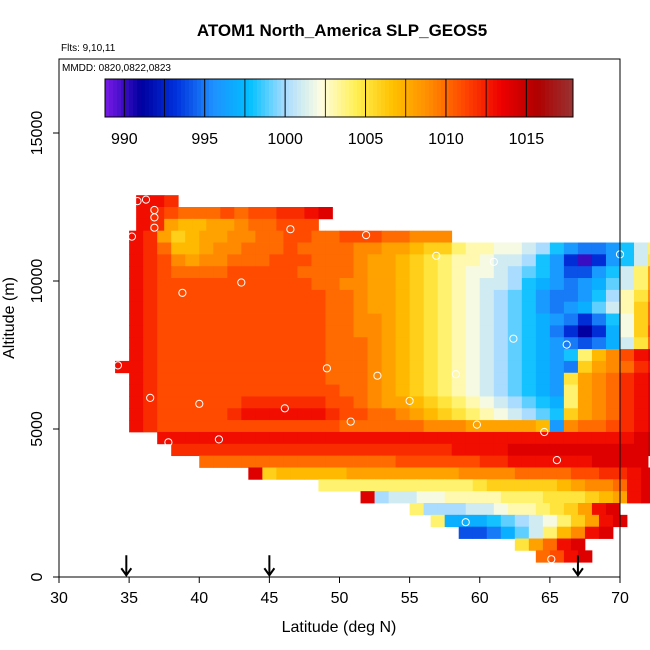 The image size is (650, 650). Describe the element at coordinates (339, 627) in the screenshot. I see `x-axis-label: Latitude (deg N)` at that location.